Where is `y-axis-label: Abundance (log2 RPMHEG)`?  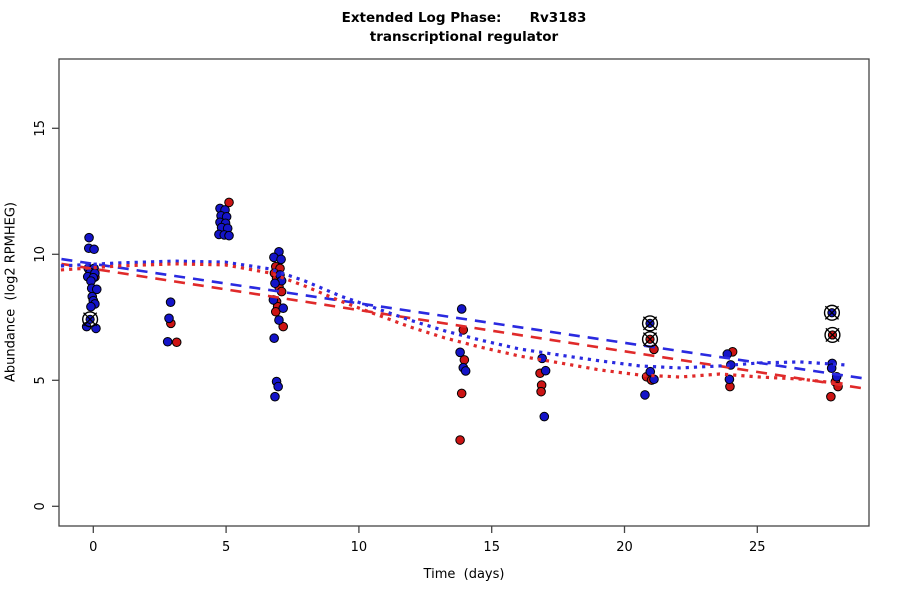
y-axis-label: Abundance (log2 RPMHEG) is located at coordinates (11, 292).